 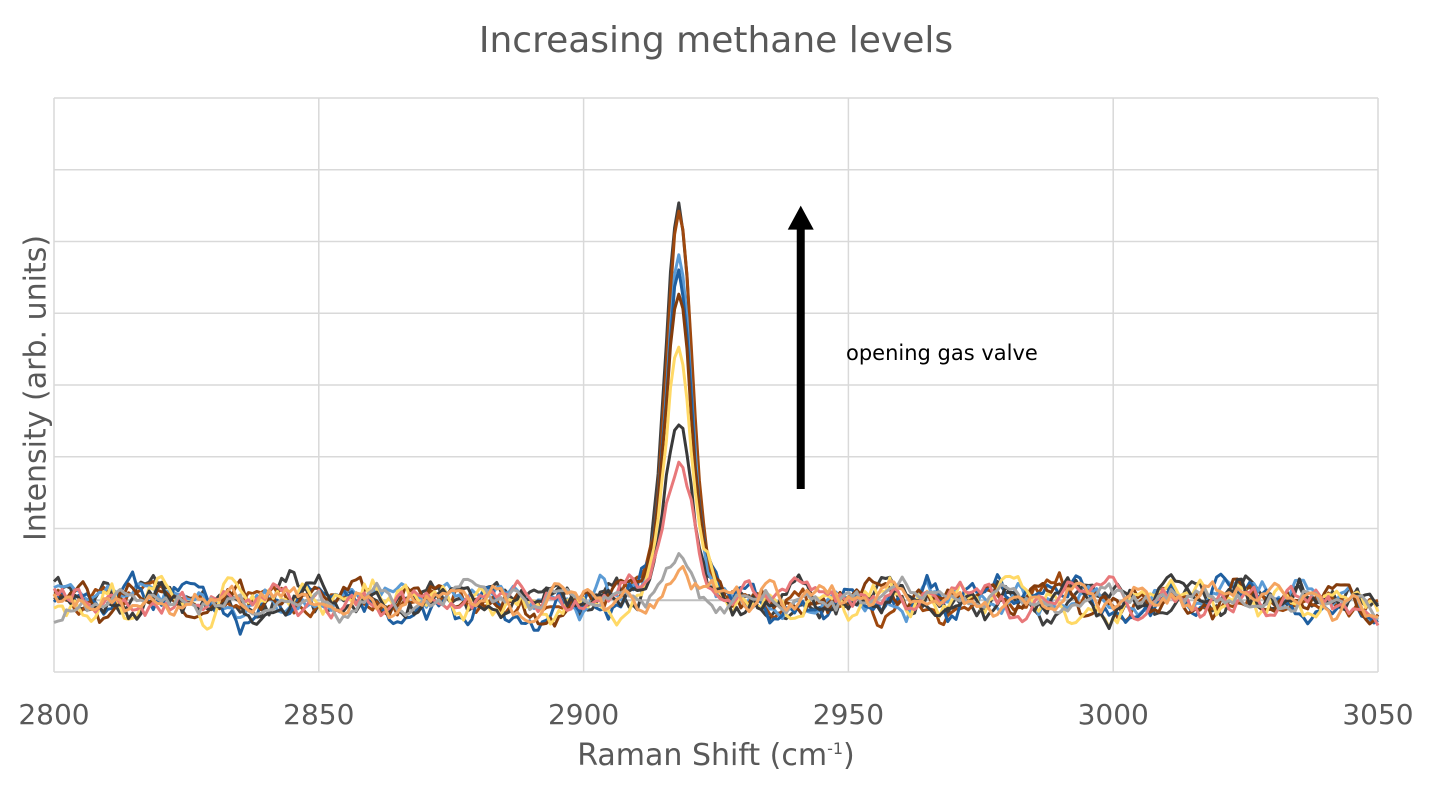 What do you see at coordinates (800, 347) in the screenshot?
I see `annotation-arrow` at bounding box center [800, 347].